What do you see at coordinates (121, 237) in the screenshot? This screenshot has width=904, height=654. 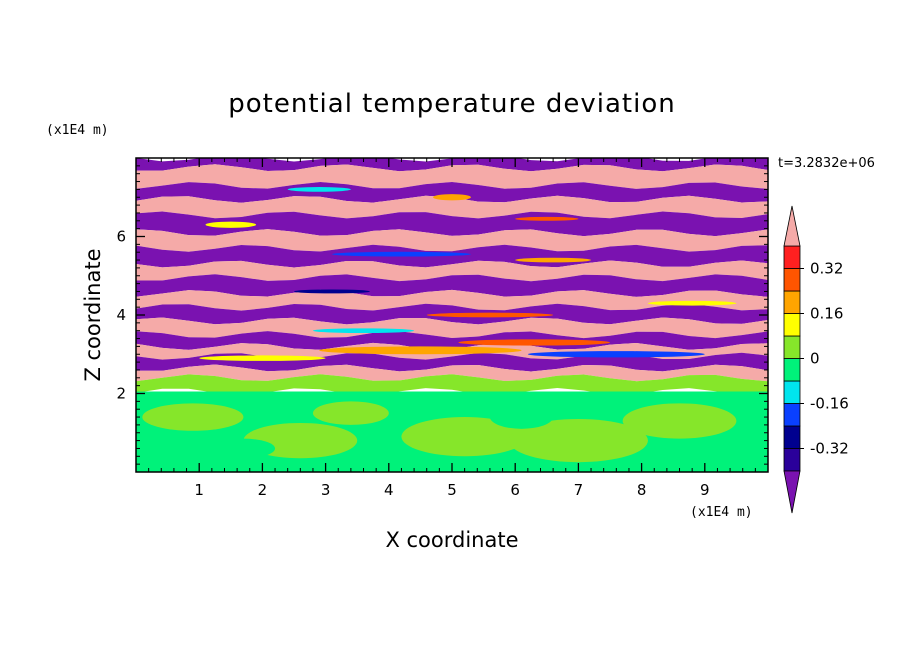 I see `y-tick-label: 6` at bounding box center [121, 237].